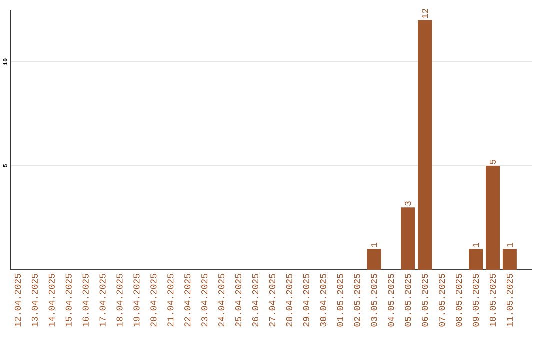  Describe the element at coordinates (408, 204) in the screenshot. I see `data-label: 3` at that location.